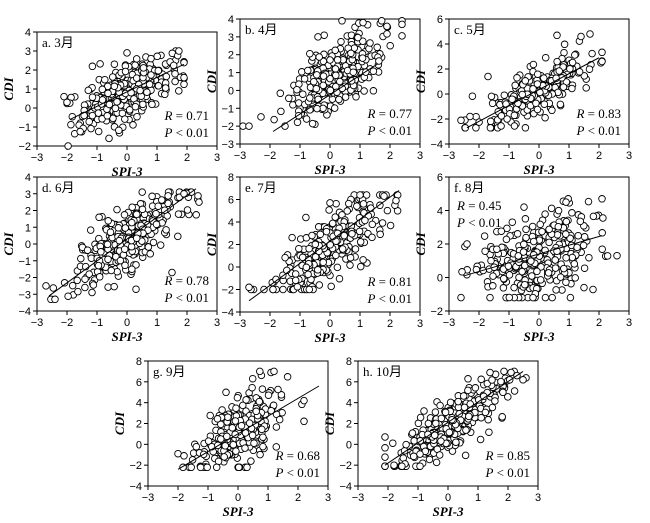  What do you see at coordinates (169, 371) in the screenshot?
I see `panel-title: g. 9月` at bounding box center [169, 371].